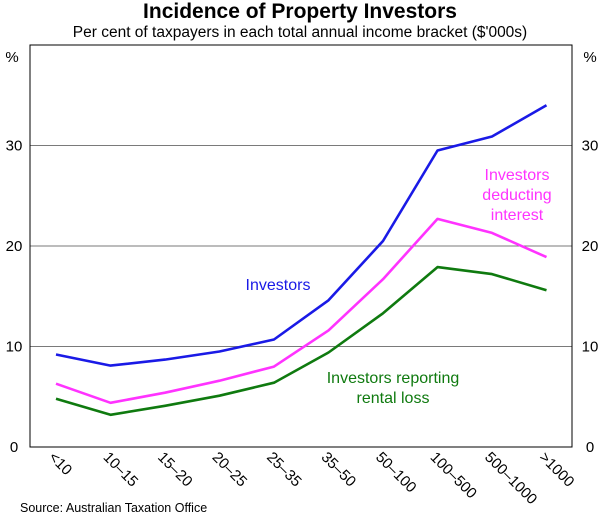  I want to click on y-unit-left: %, so click(11, 57).